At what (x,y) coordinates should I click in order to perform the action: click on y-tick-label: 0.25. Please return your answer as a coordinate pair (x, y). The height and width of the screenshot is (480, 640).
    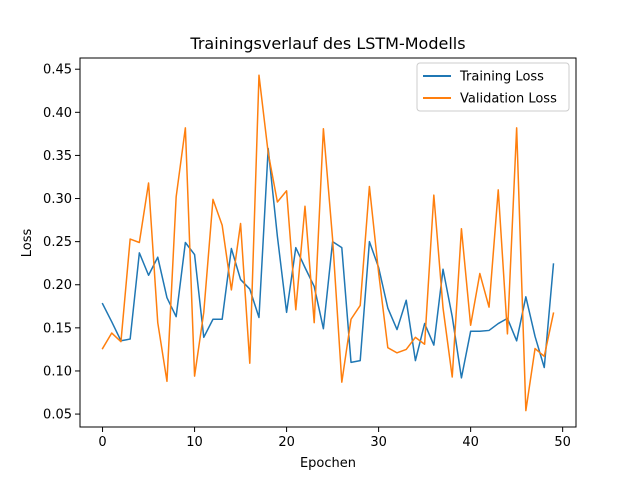
    Looking at the image, I should click on (57, 242).